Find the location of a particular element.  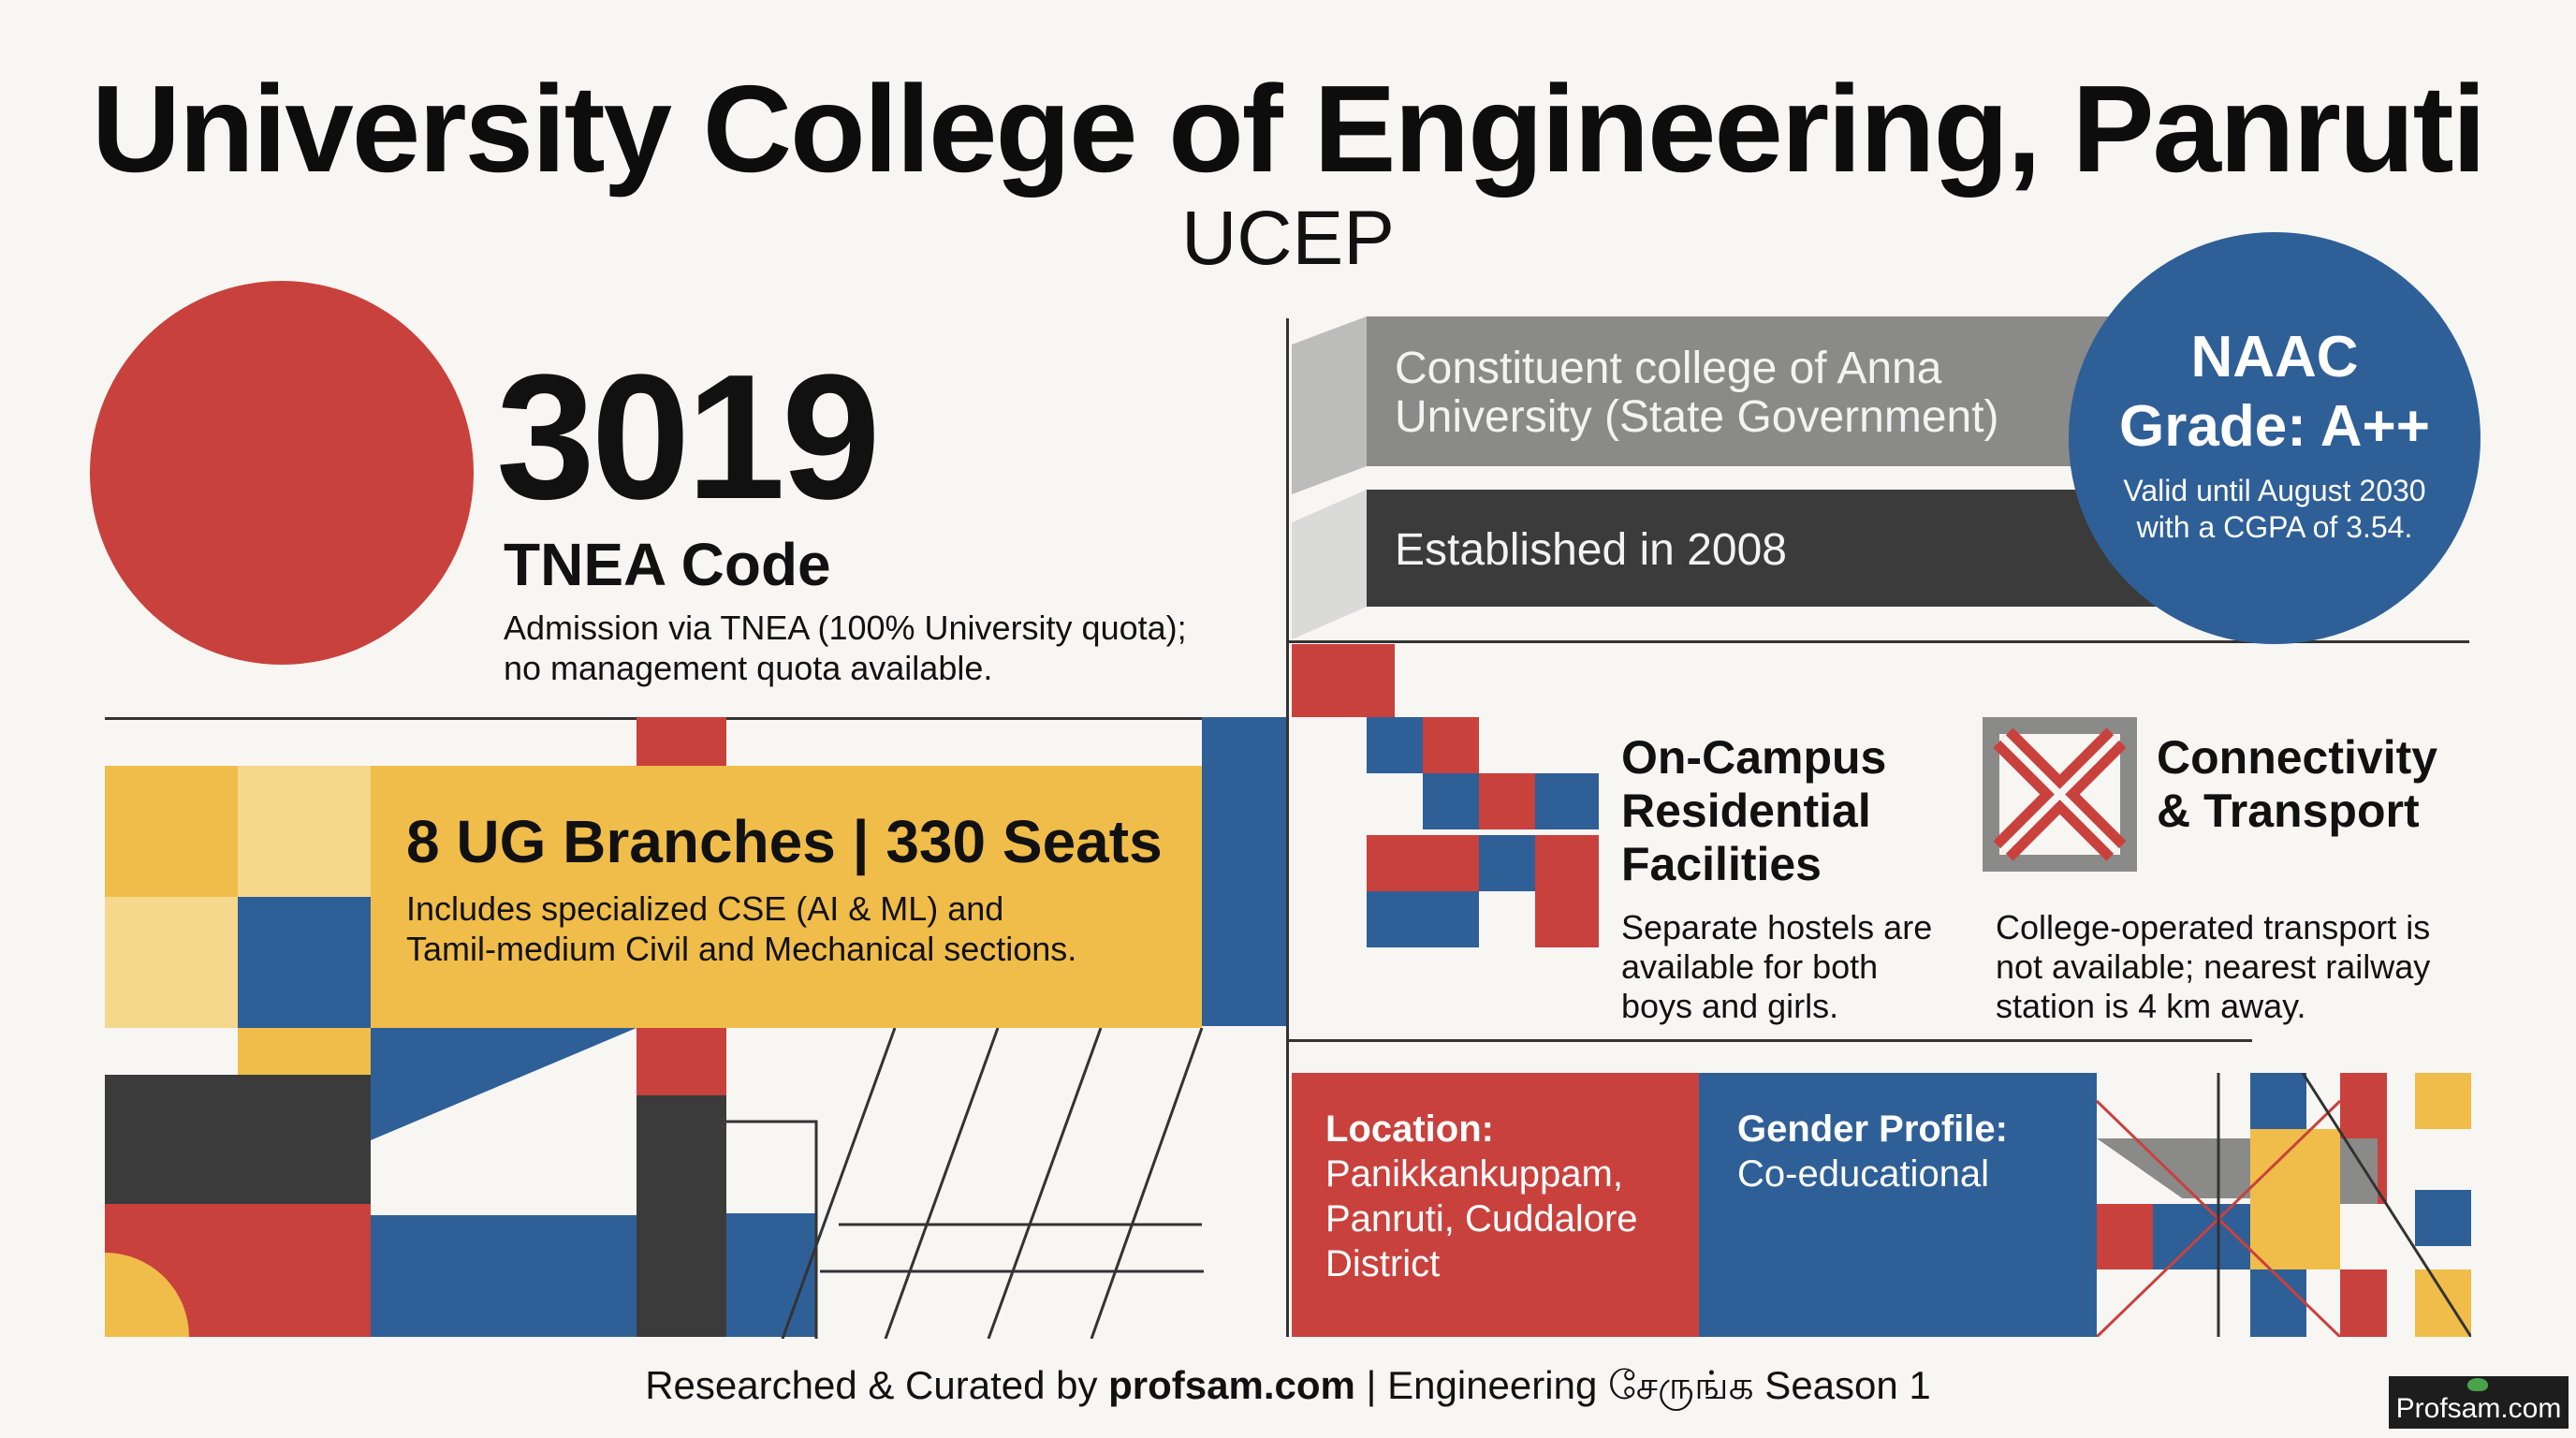

right-mosaic is located at coordinates (2284, 1205).